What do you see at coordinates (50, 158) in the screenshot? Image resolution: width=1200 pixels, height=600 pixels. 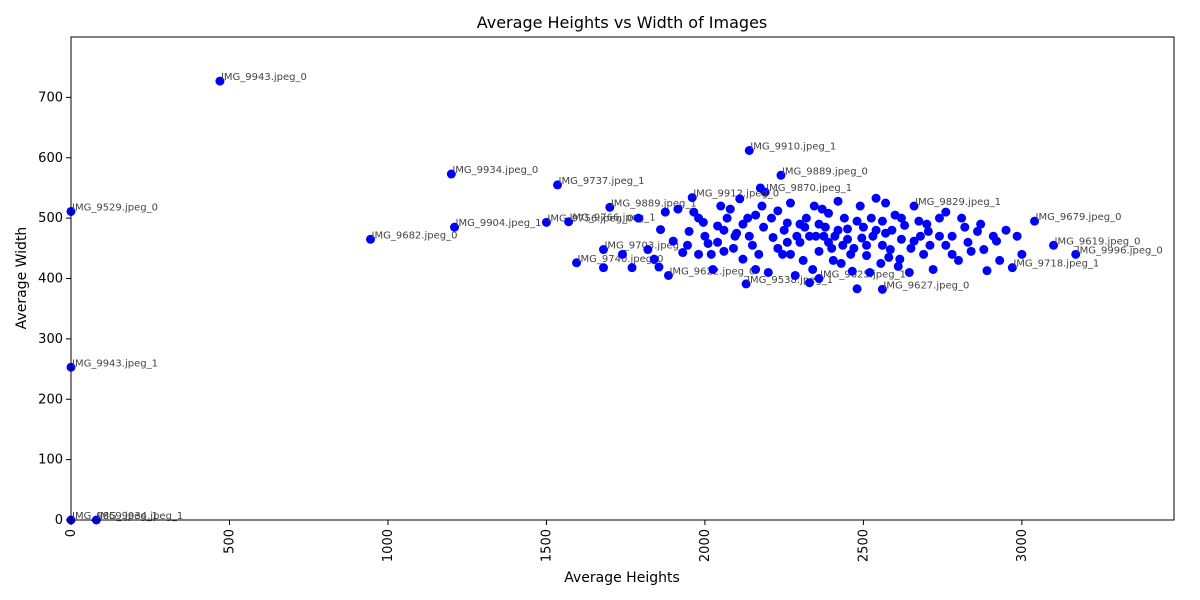 I see `y-tick-label: 600` at bounding box center [50, 158].